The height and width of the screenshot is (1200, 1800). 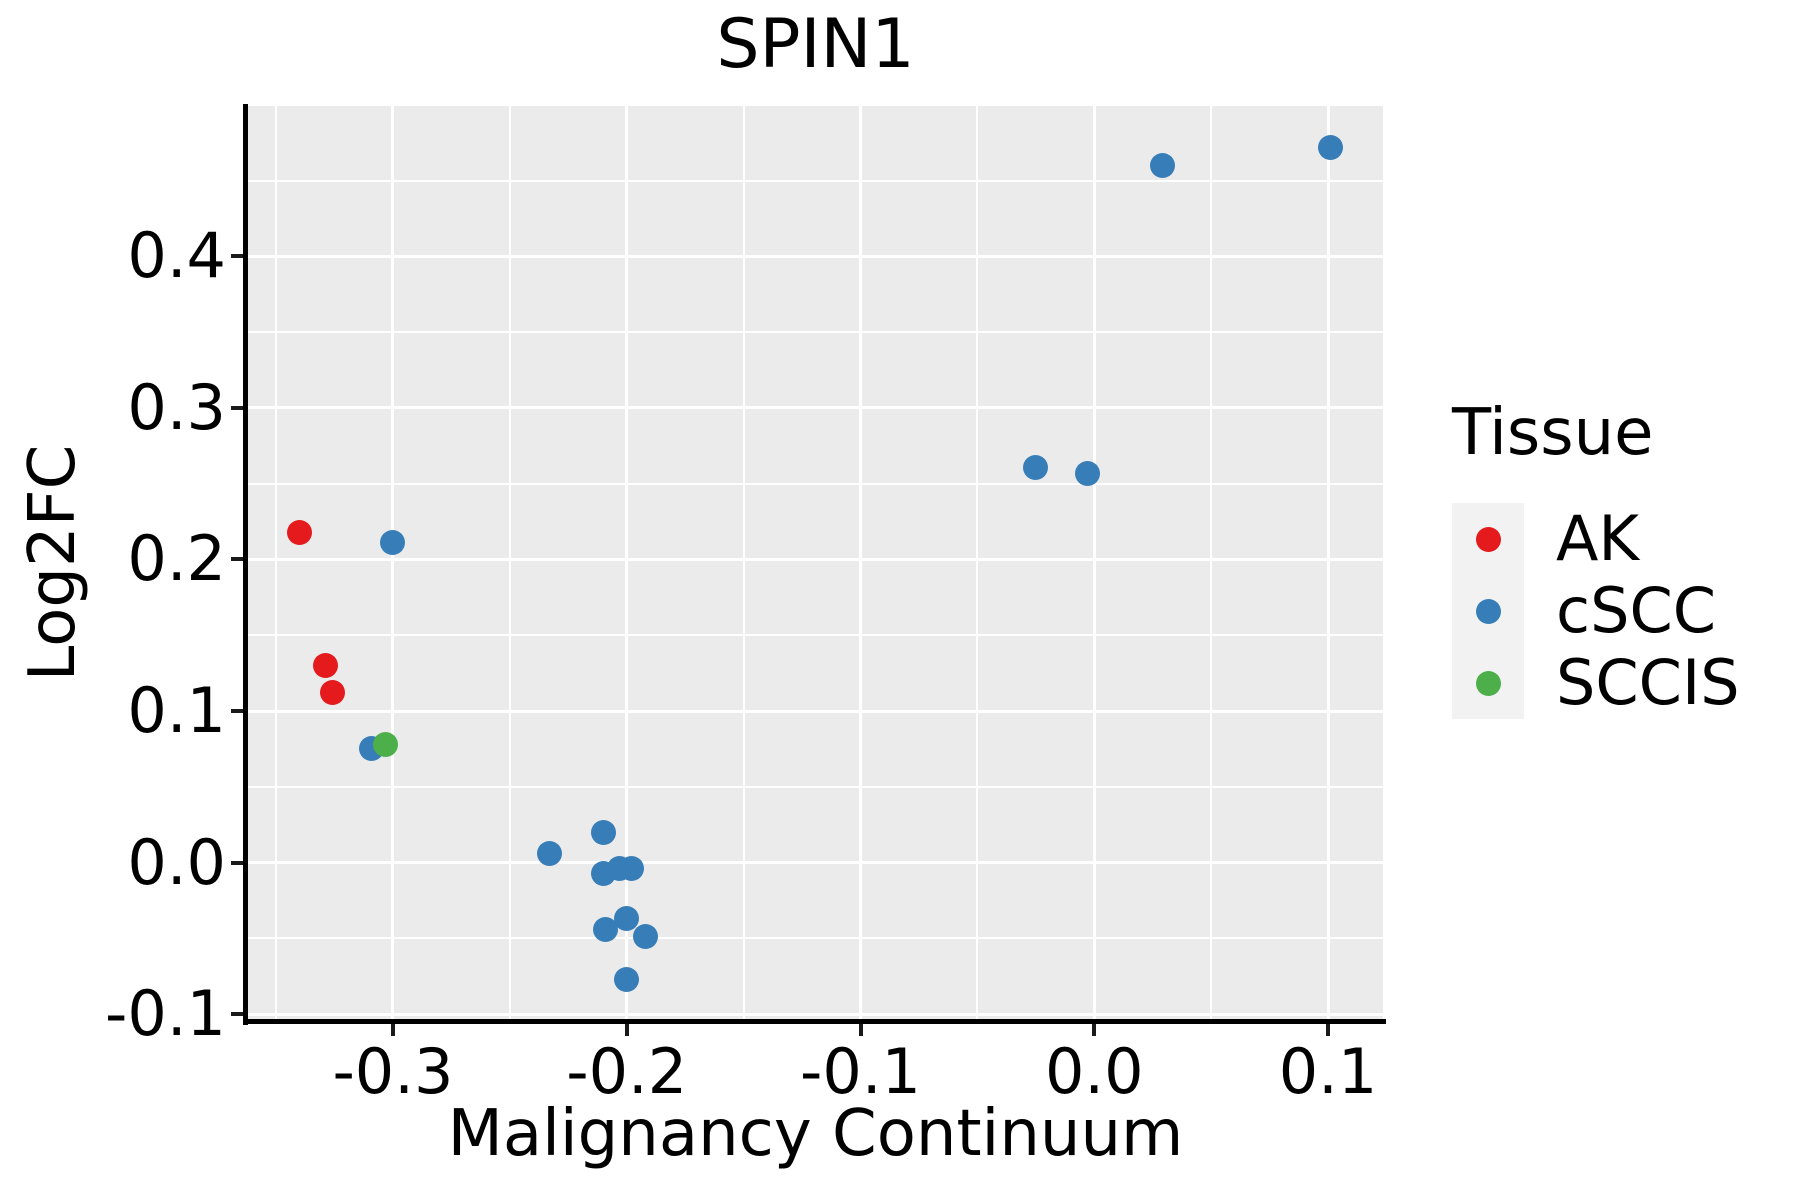 What do you see at coordinates (176, 256) in the screenshot?
I see `y-tick-label: 0.4` at bounding box center [176, 256].